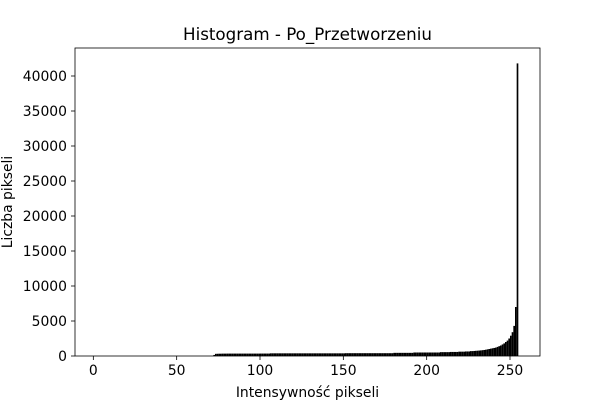  I want to click on y-tick-label: 20000, so click(45, 217).